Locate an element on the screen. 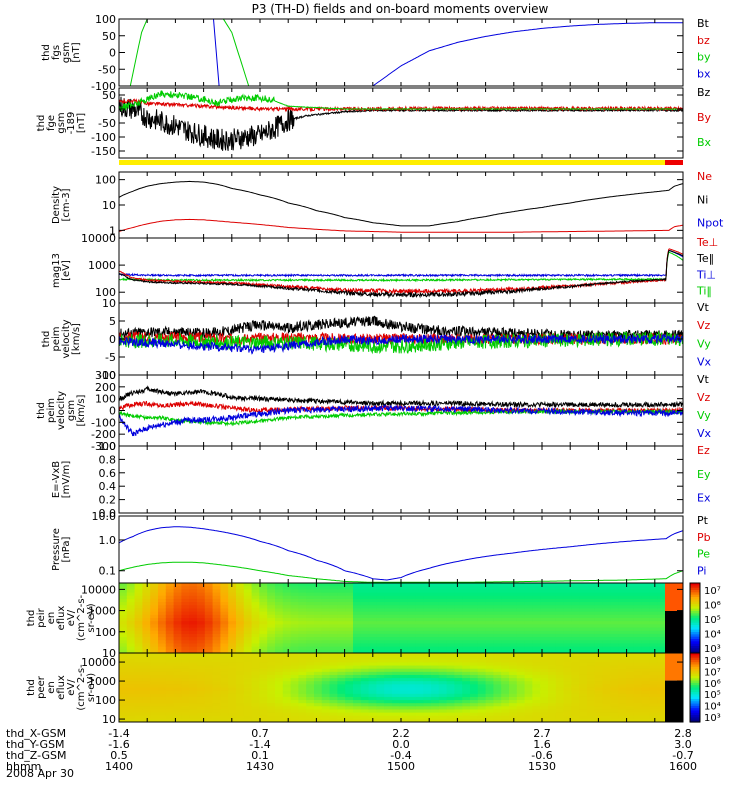  ephemeris-row-label: thd_Z-GSM is located at coordinates (36, 755).